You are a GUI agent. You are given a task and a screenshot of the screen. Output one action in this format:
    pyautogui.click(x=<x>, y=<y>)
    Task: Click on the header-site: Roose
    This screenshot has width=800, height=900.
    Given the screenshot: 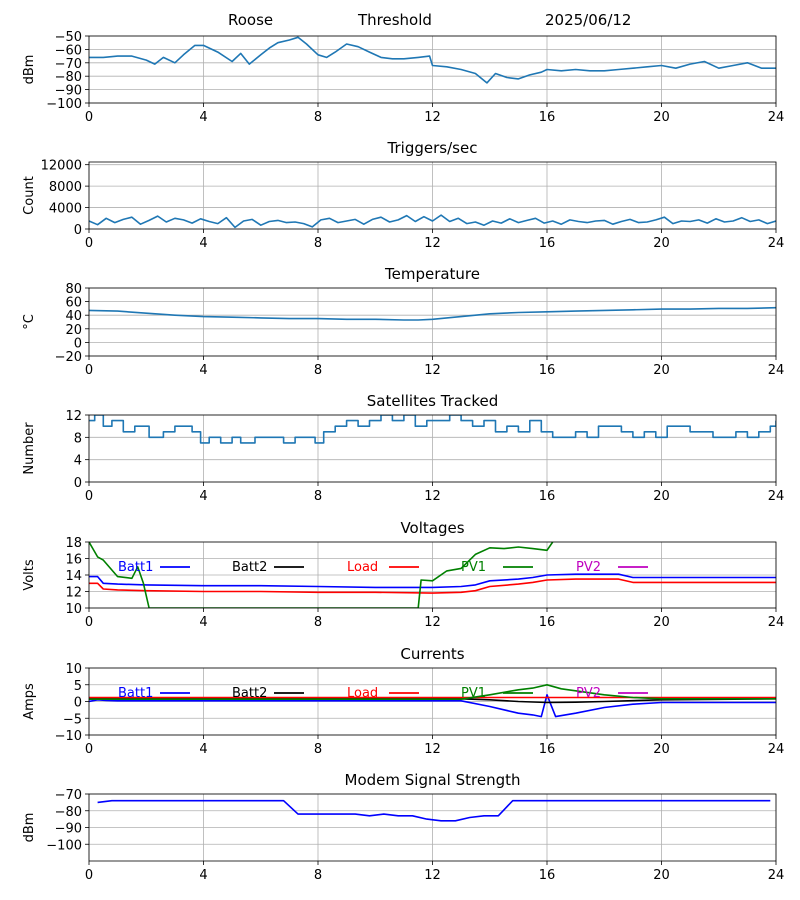 What is the action you would take?
    pyautogui.click(x=251, y=20)
    